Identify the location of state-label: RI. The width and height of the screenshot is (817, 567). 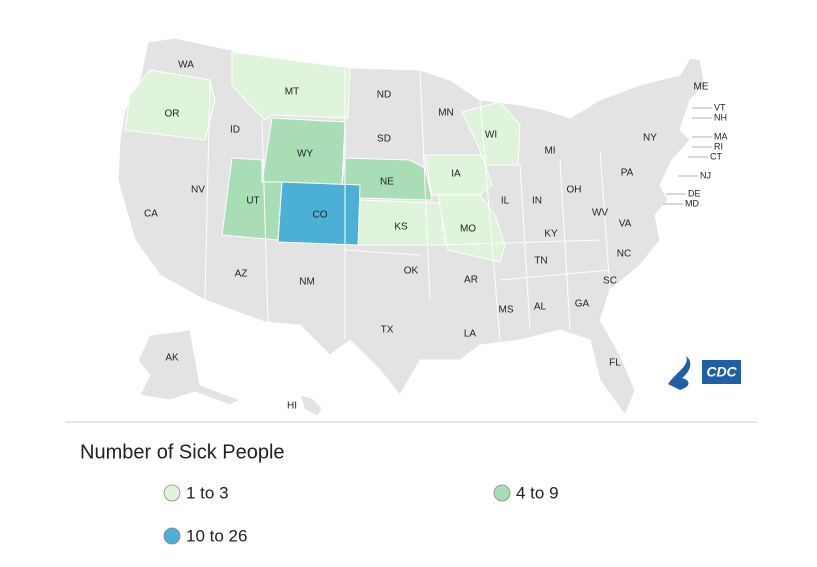
(718, 146).